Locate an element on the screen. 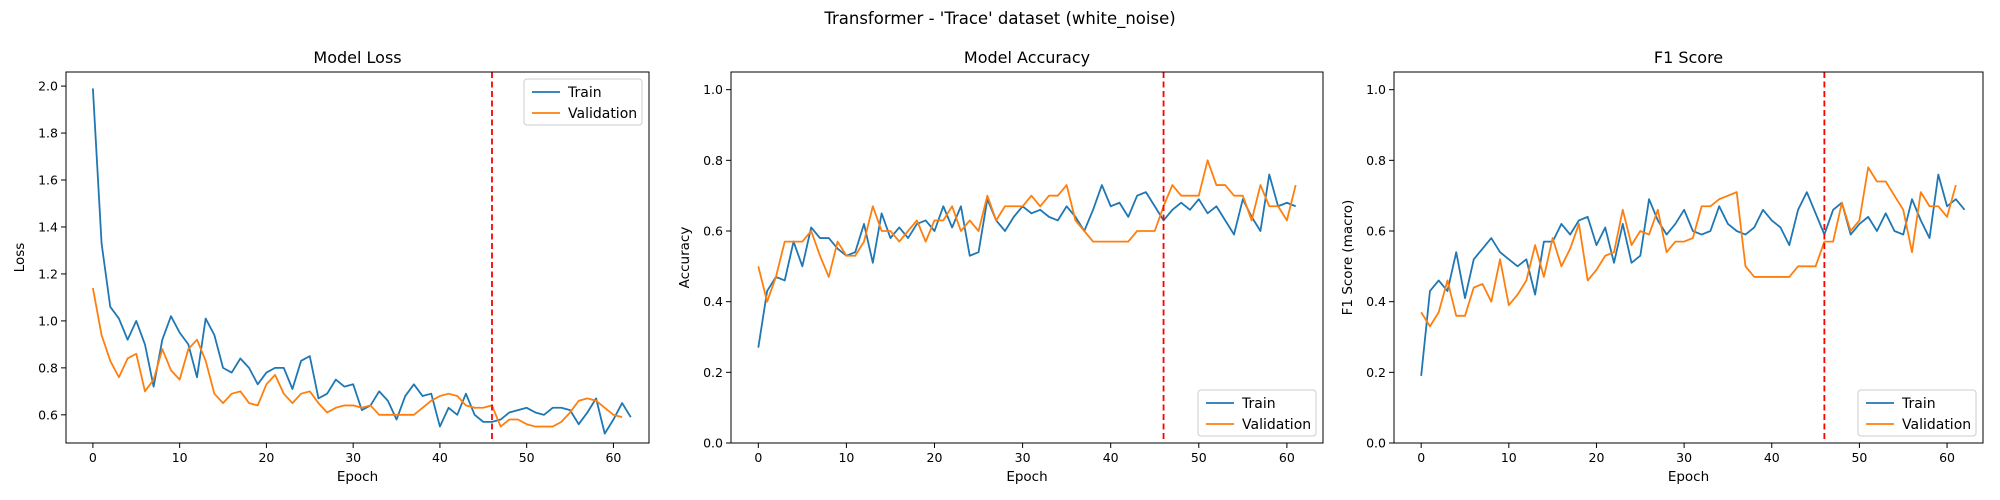 The width and height of the screenshot is (2000, 500). panel-title: F1 Score is located at coordinates (1688, 57).